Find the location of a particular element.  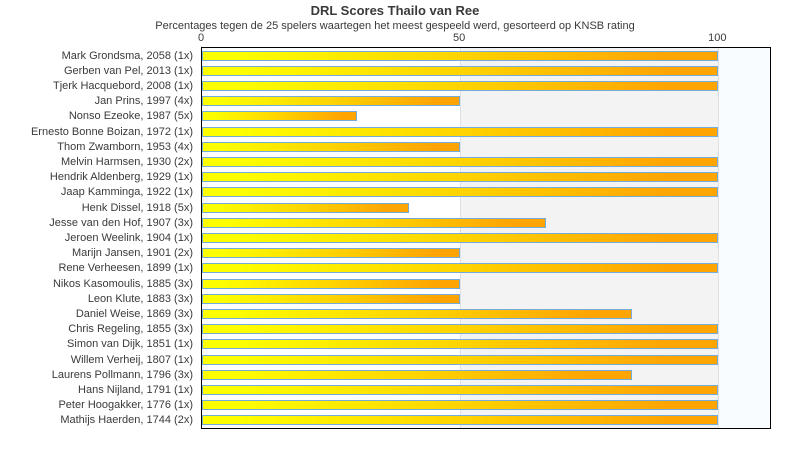

category-label: Peter Hoogakker, 1776 (1x) is located at coordinates (125, 405).